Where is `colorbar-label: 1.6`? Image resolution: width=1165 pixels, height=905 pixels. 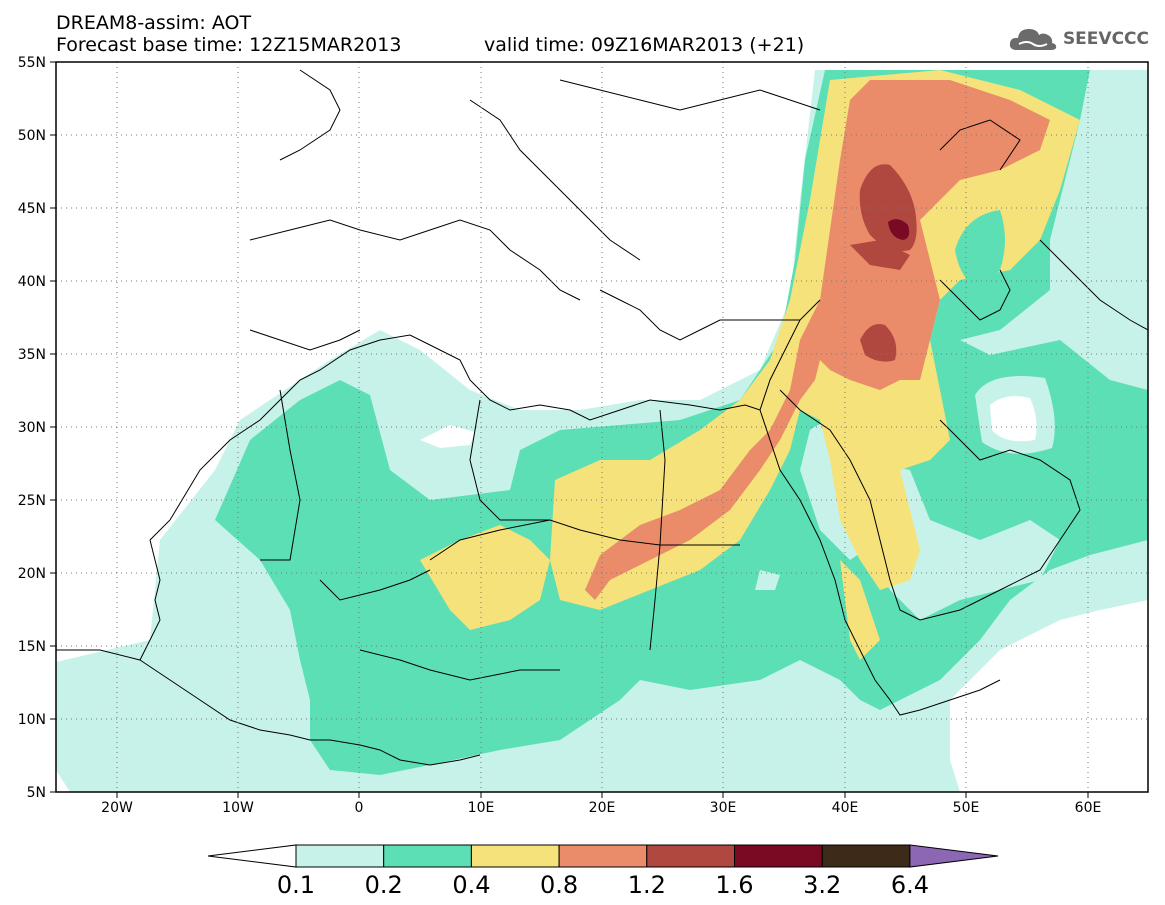 colorbar-label: 1.6 is located at coordinates (734, 885).